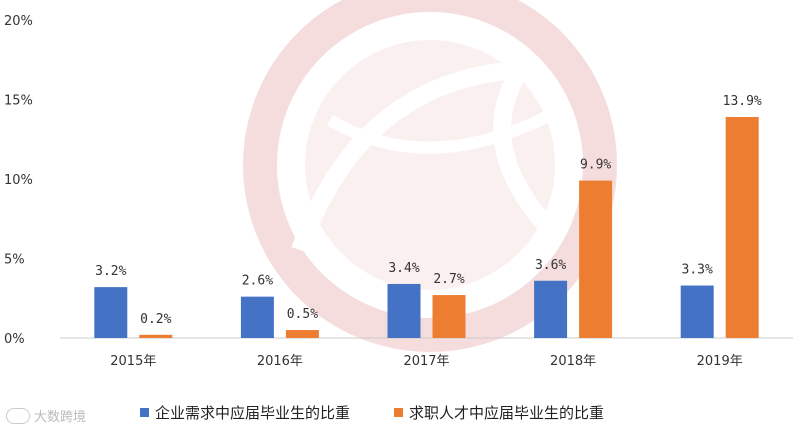 This screenshot has width=800, height=433. I want to click on legend-item-demand: 企业需求中应届毕业生的比重, so click(245, 412).